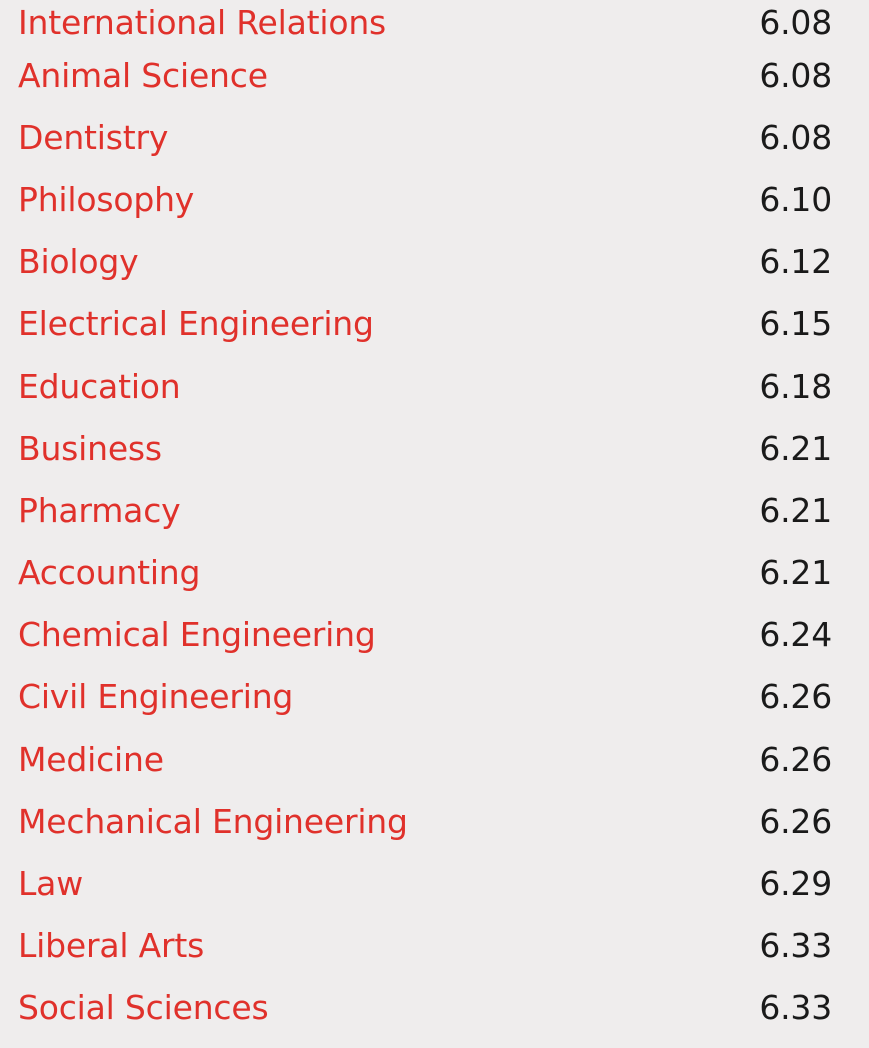 The height and width of the screenshot is (1048, 869). What do you see at coordinates (425, 262) in the screenshot?
I see `list-item: Biology 6.12` at bounding box center [425, 262].